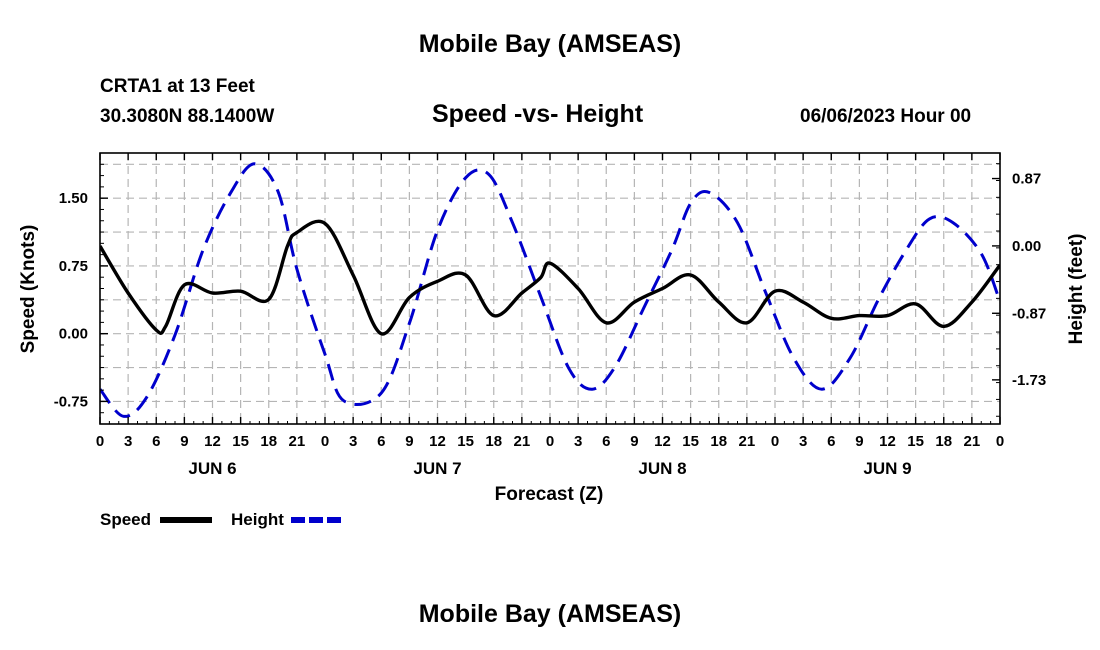  I want to click on day-label: JUN 9, so click(887, 468).